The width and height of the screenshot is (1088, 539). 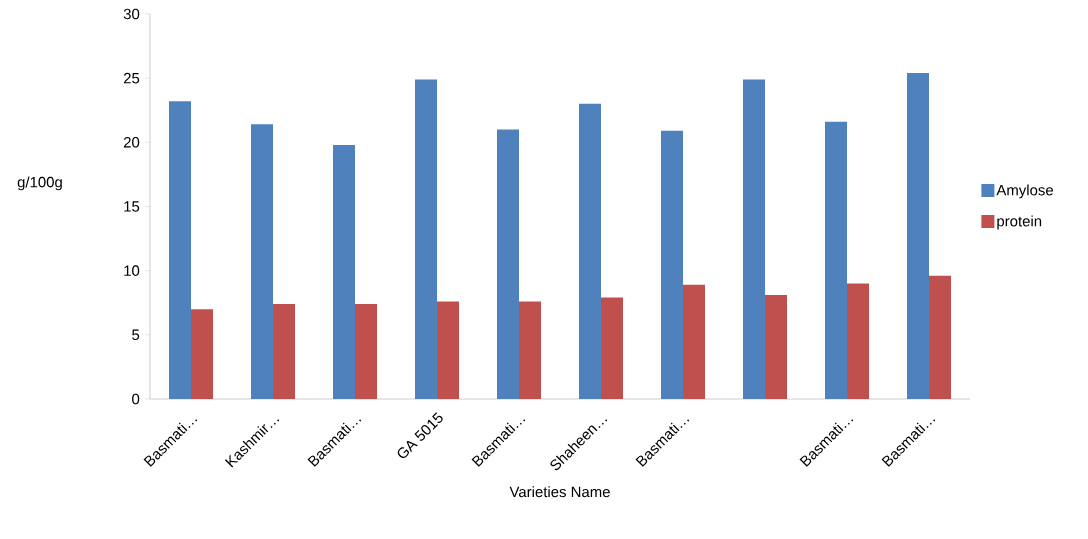 What do you see at coordinates (559, 492) in the screenshot?
I see `x-axis-title: Varieties Name` at bounding box center [559, 492].